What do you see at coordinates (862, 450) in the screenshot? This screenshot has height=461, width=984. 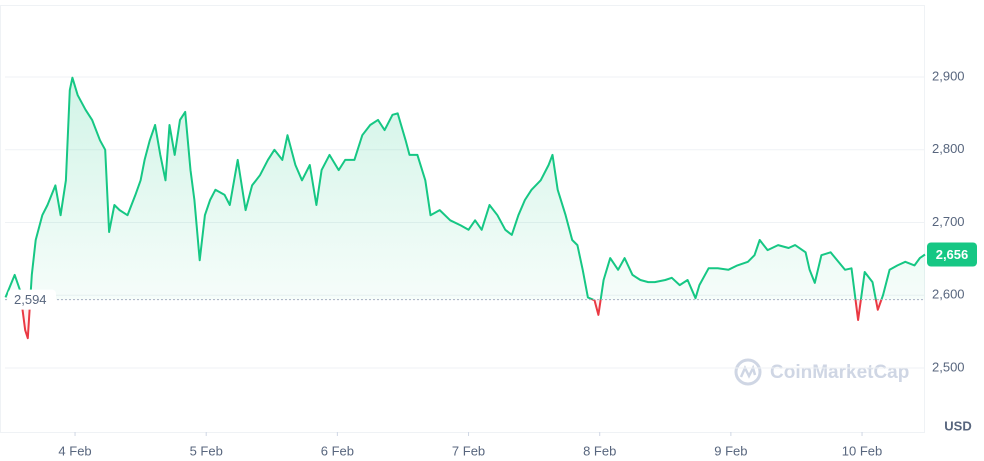 I see `x-tick-label: 10 Feb` at bounding box center [862, 450].